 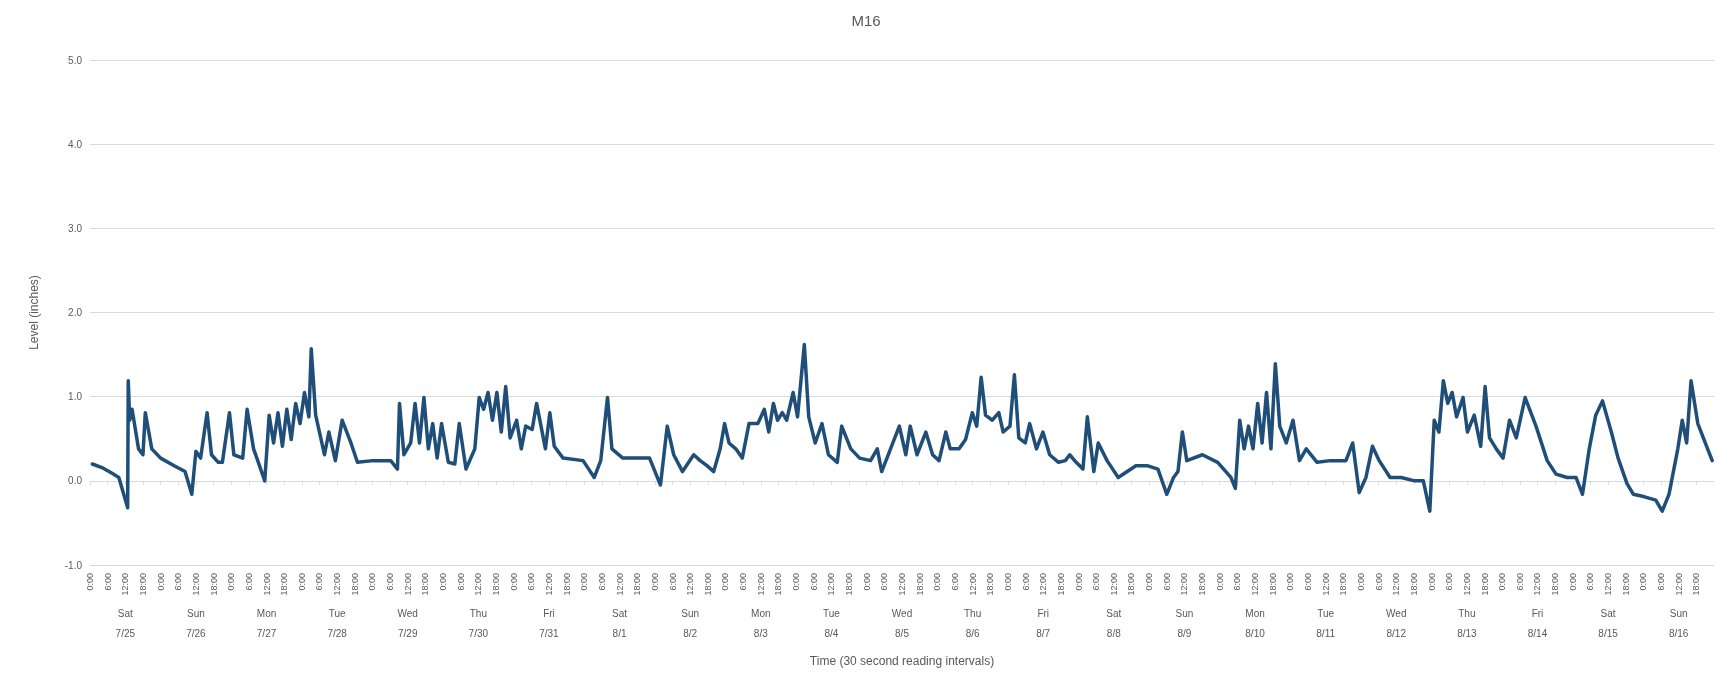 I want to click on y-tick-label: 3.0, so click(x=75, y=228).